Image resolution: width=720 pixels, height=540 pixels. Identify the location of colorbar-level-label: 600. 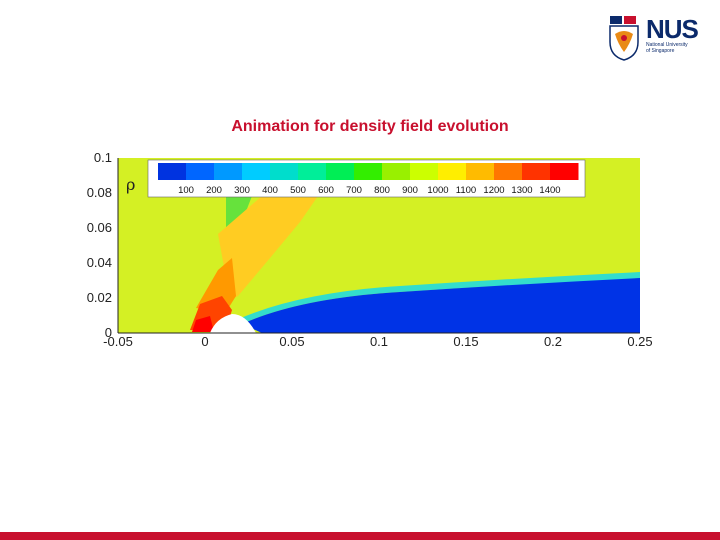
(326, 190).